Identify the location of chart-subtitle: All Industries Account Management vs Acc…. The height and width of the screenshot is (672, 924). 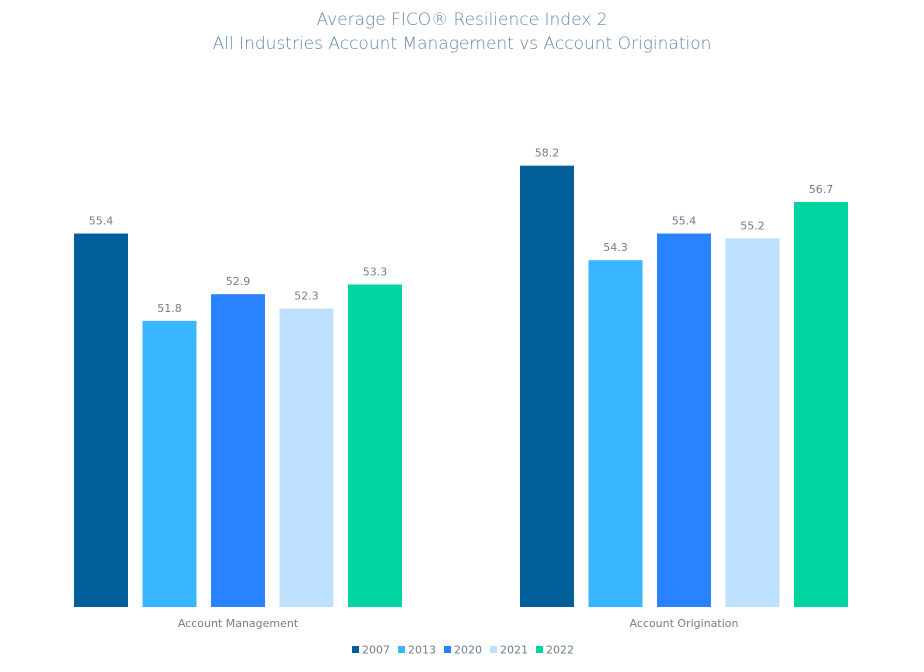
(462, 44).